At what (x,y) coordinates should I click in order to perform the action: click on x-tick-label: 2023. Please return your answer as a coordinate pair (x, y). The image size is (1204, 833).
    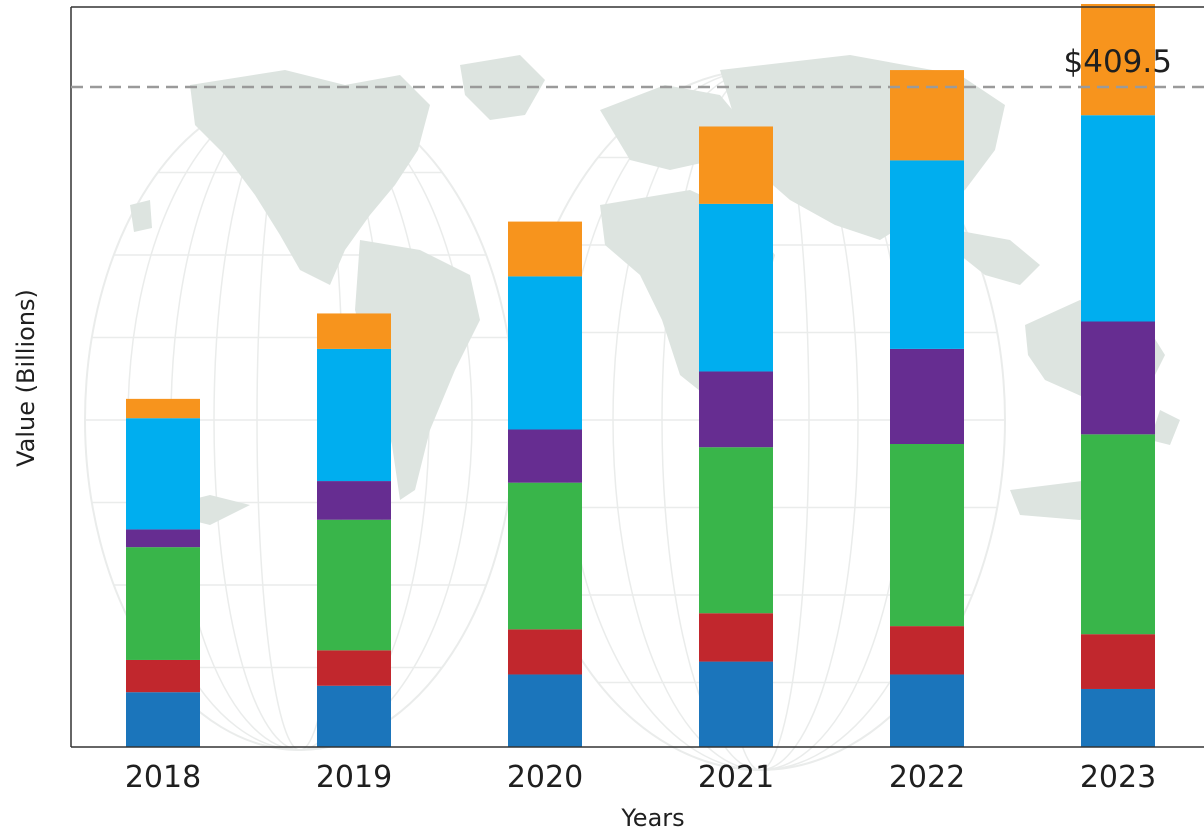
    Looking at the image, I should click on (1118, 777).